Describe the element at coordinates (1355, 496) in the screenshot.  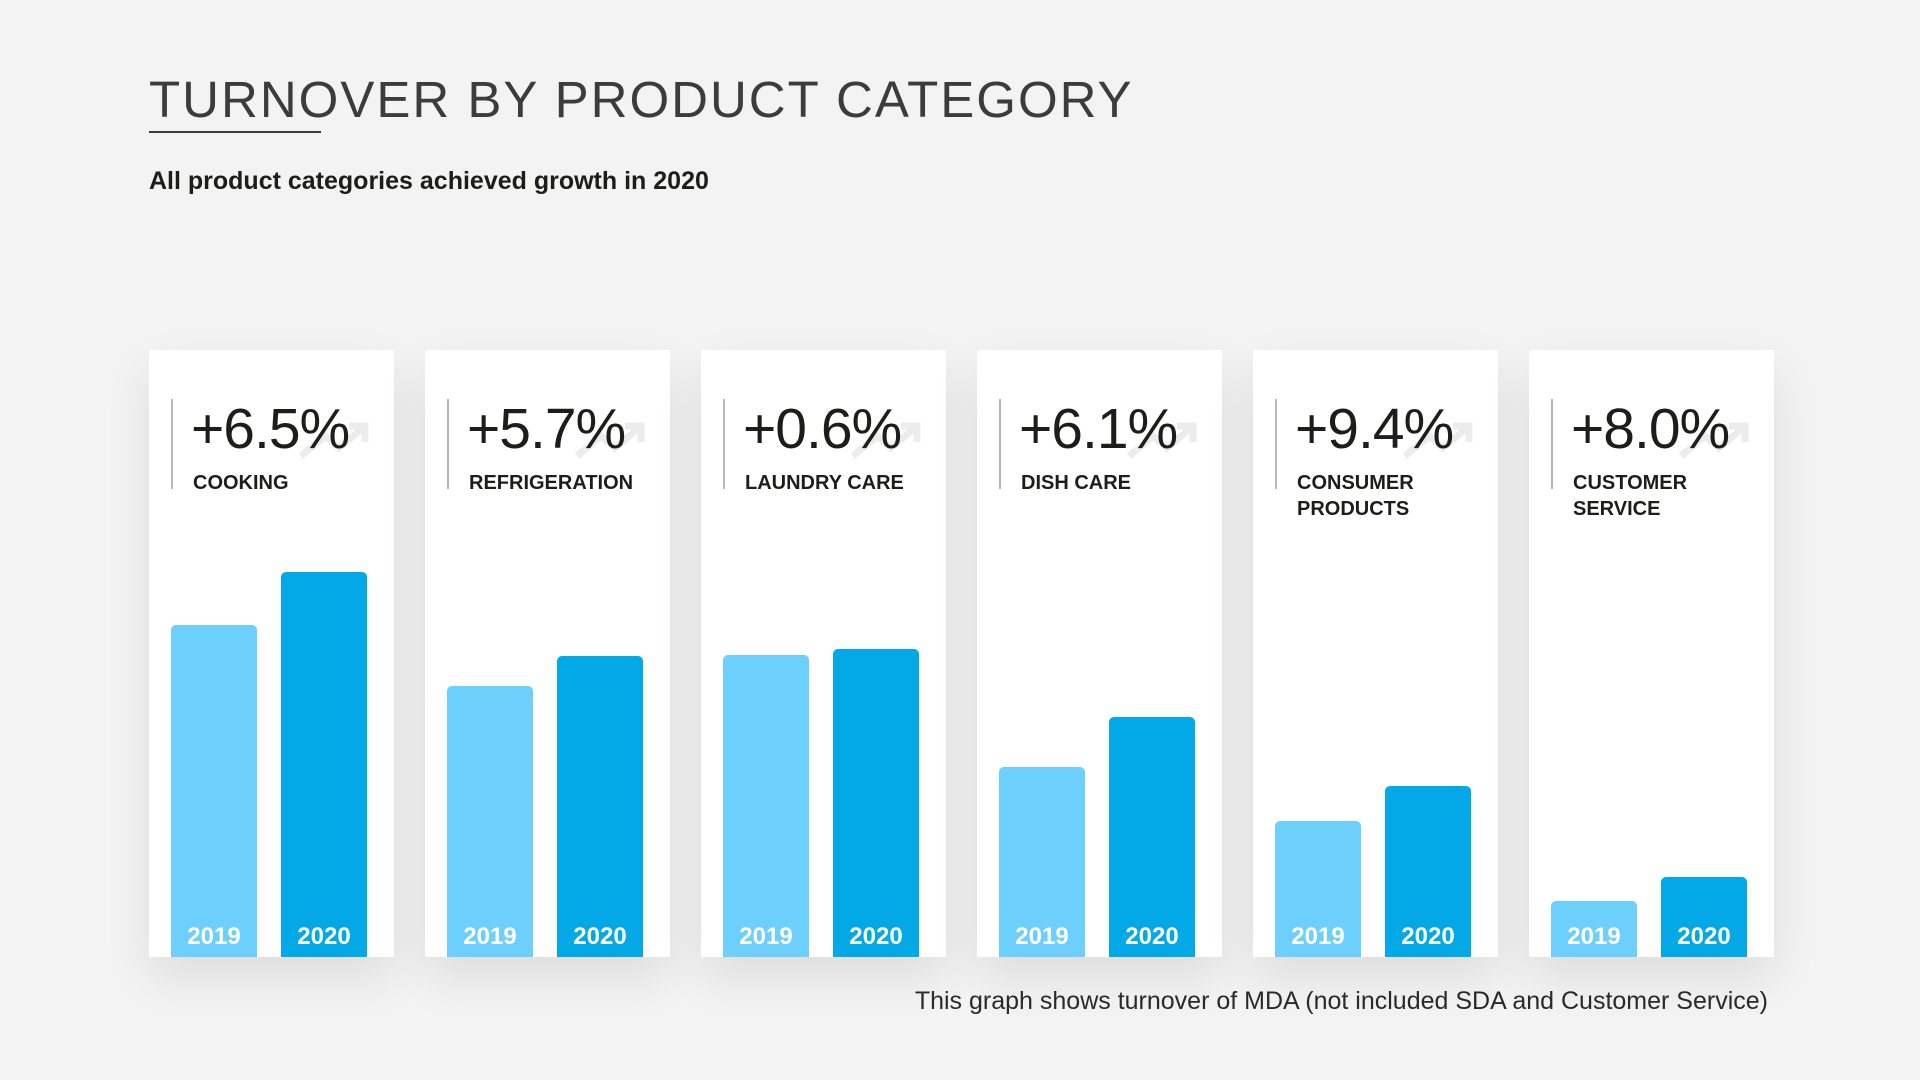
I see `category-label: CONSUMER PRODUCTS` at that location.